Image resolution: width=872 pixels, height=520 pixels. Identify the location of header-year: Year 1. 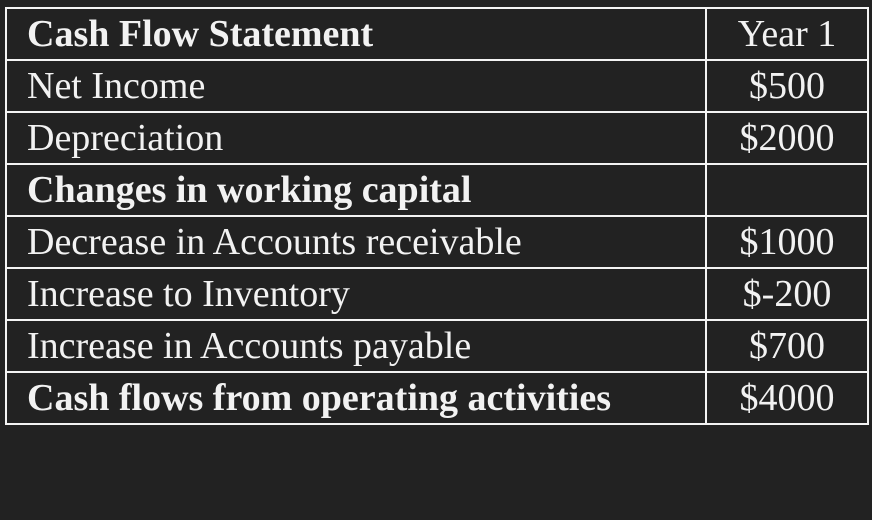
(787, 34).